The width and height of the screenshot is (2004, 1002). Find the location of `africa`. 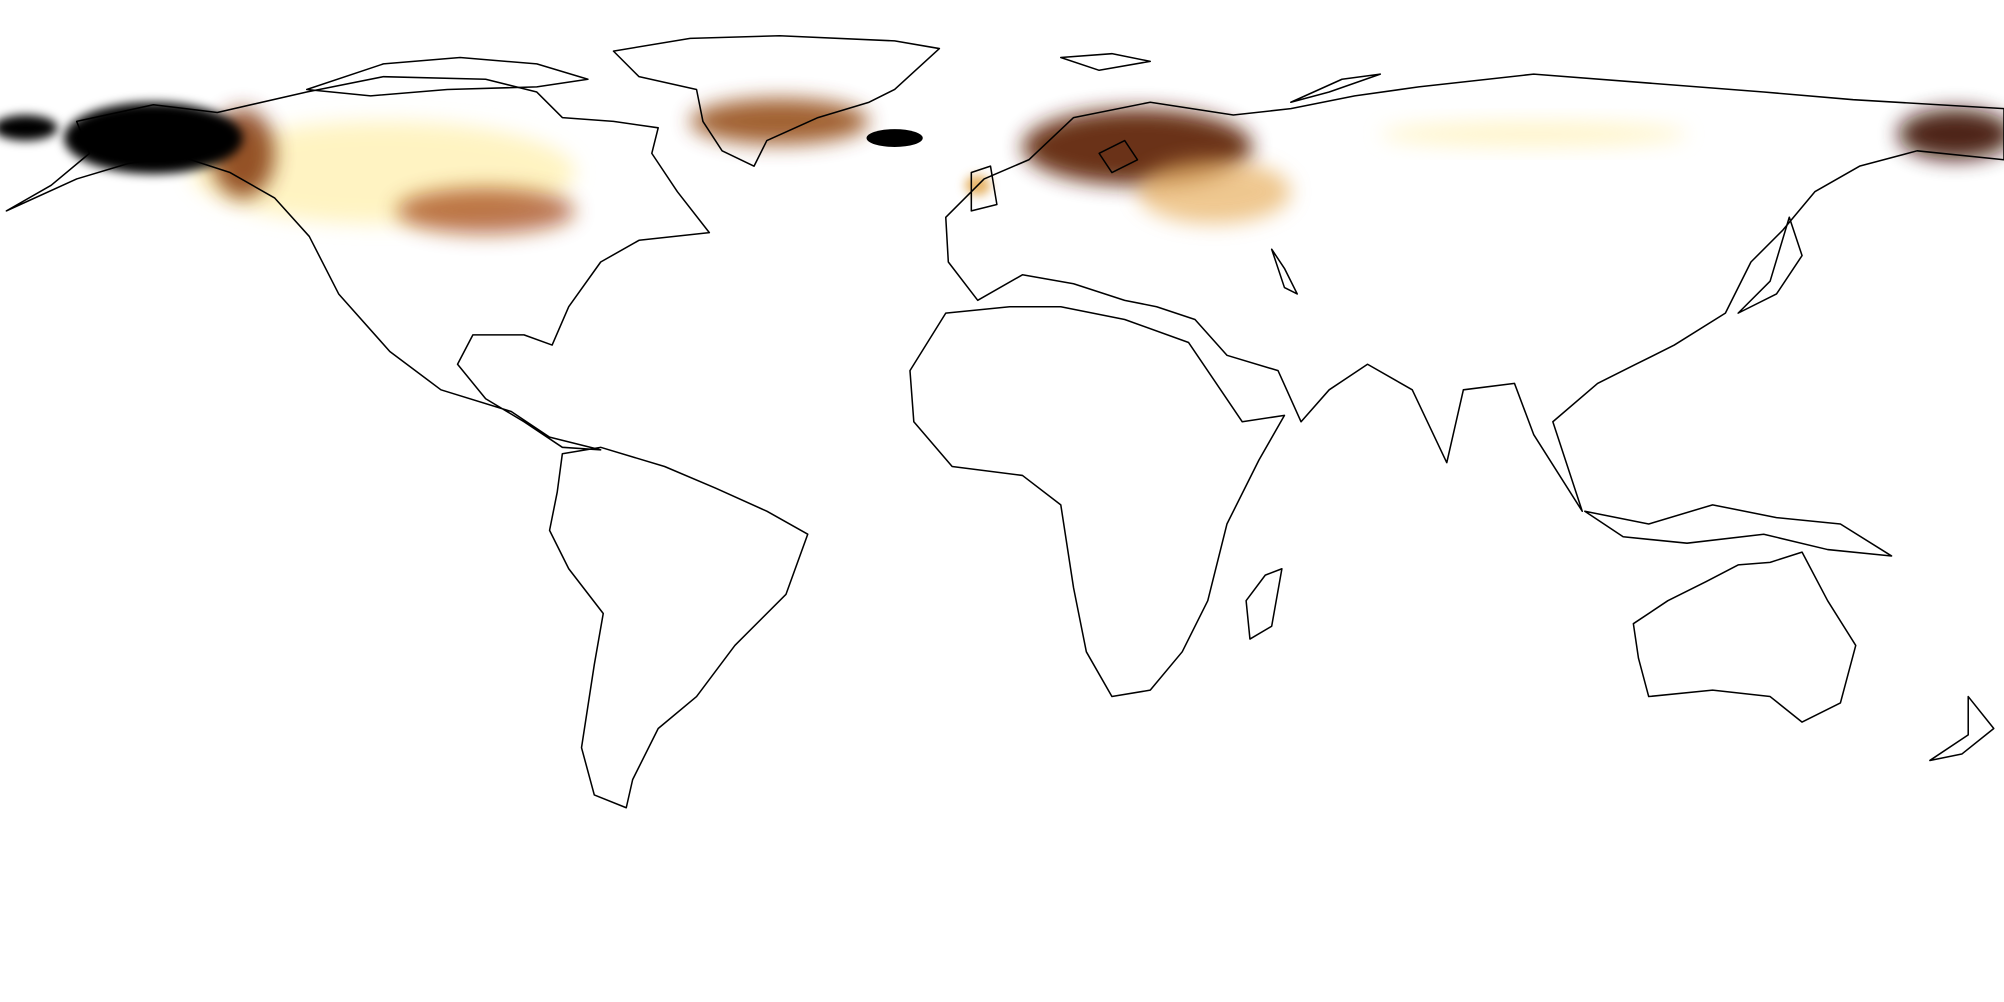

africa is located at coordinates (1097, 501).